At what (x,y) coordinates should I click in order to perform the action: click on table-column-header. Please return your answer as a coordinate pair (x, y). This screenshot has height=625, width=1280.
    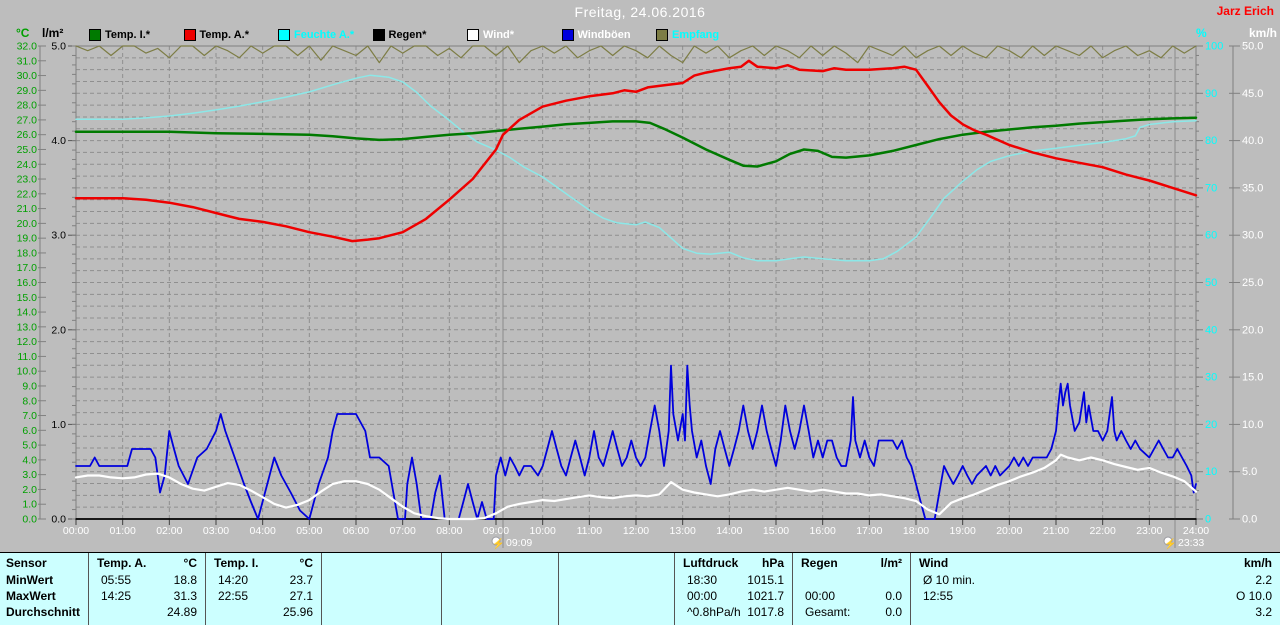
    Looking at the image, I should click on (616, 563).